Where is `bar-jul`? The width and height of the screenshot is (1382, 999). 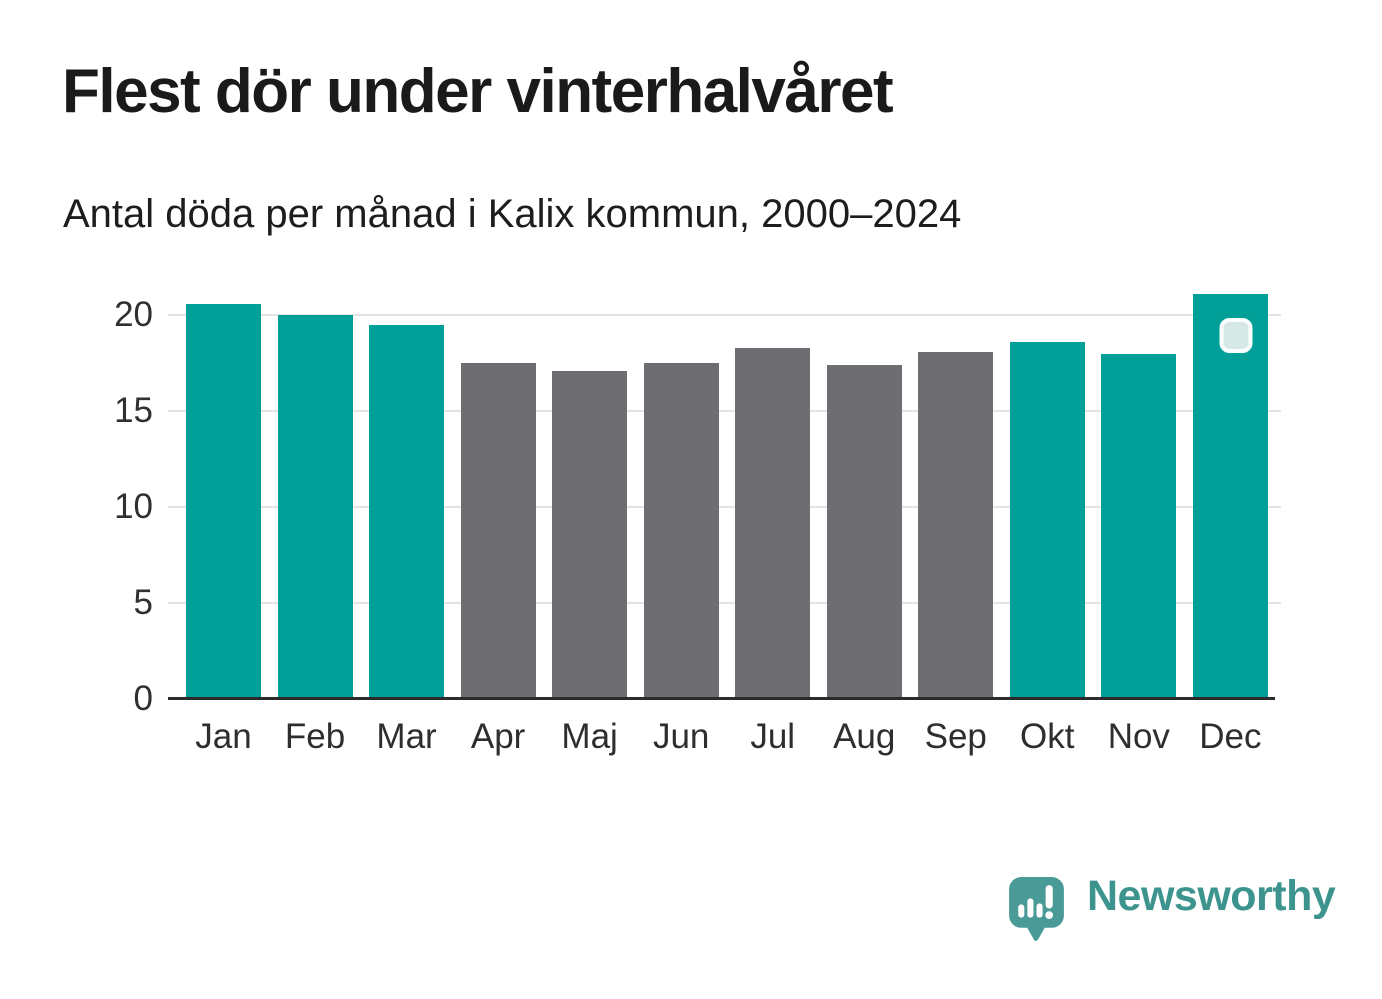
bar-jul is located at coordinates (773, 523).